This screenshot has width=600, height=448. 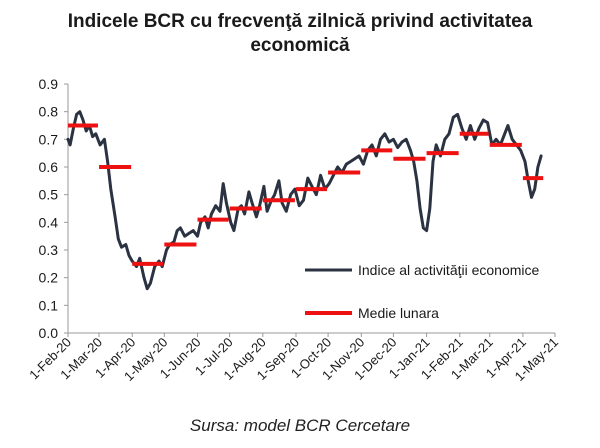 What do you see at coordinates (49, 222) in the screenshot?
I see `y-tick-label: 0.4` at bounding box center [49, 222].